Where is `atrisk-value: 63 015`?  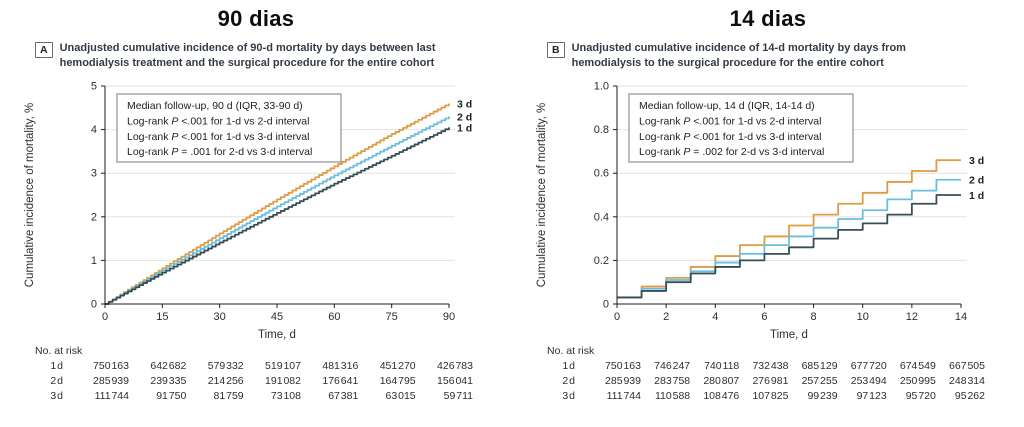 atrisk-value: 63 015 is located at coordinates (400, 396).